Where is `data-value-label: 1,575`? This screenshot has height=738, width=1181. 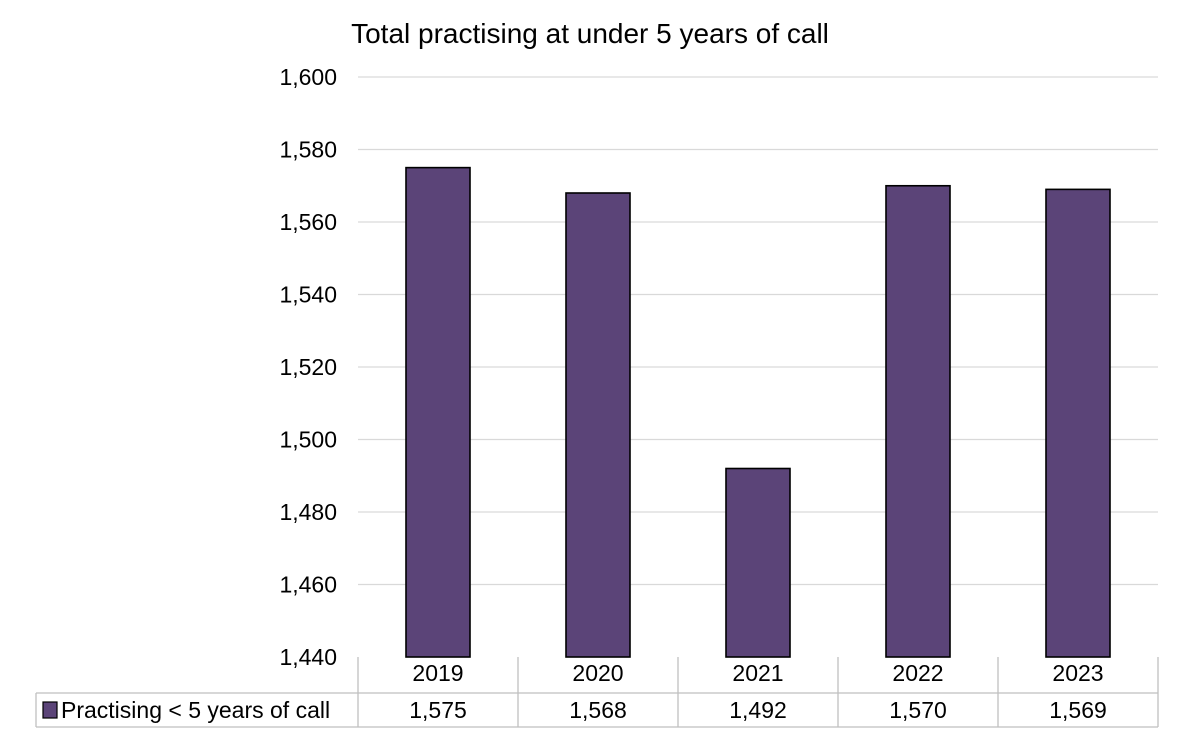 data-value-label: 1,575 is located at coordinates (438, 710).